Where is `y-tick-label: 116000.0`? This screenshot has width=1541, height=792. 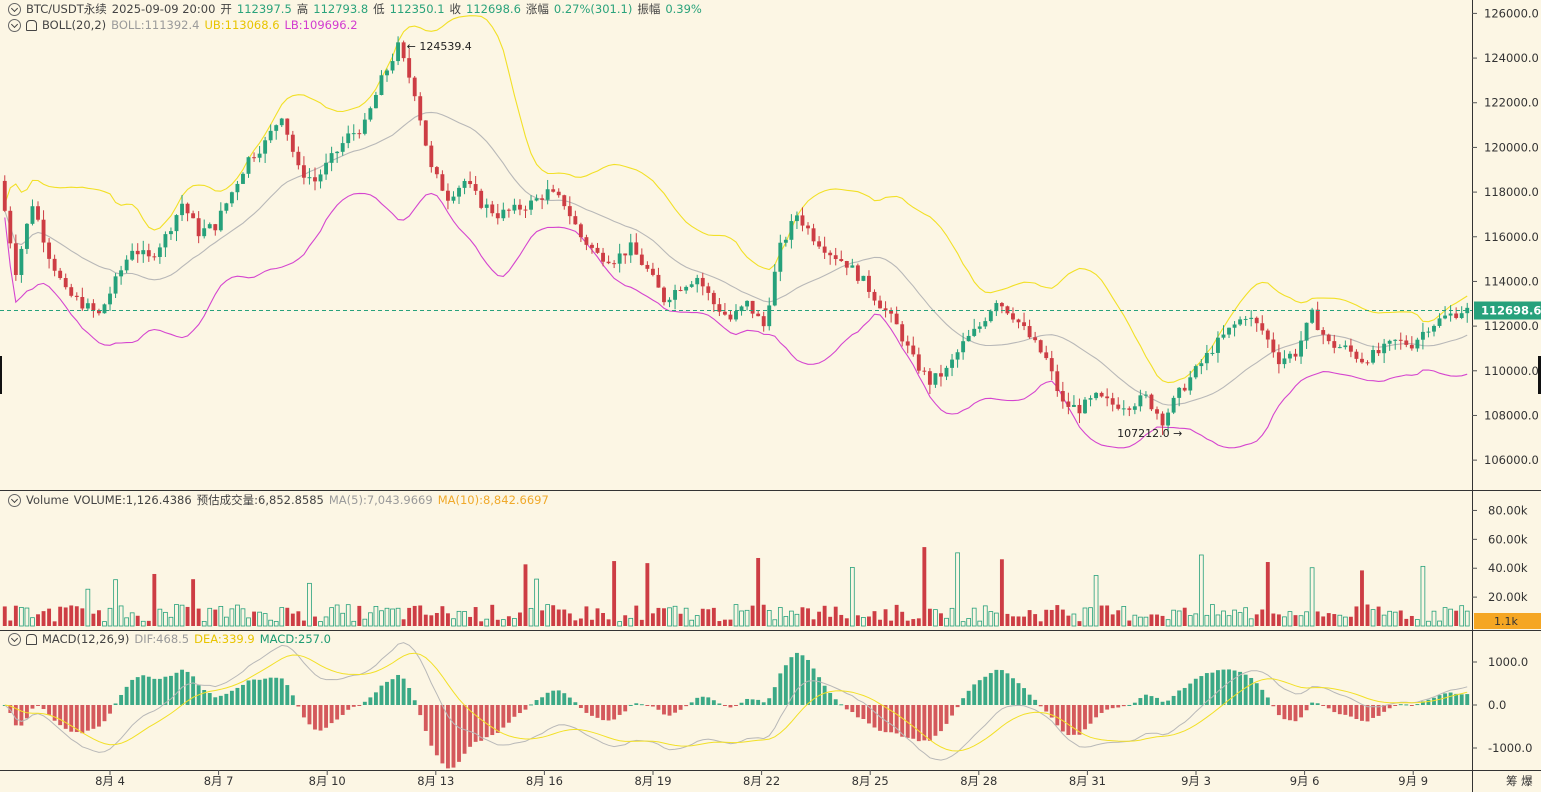
y-tick-label: 116000.0 is located at coordinates (1511, 237).